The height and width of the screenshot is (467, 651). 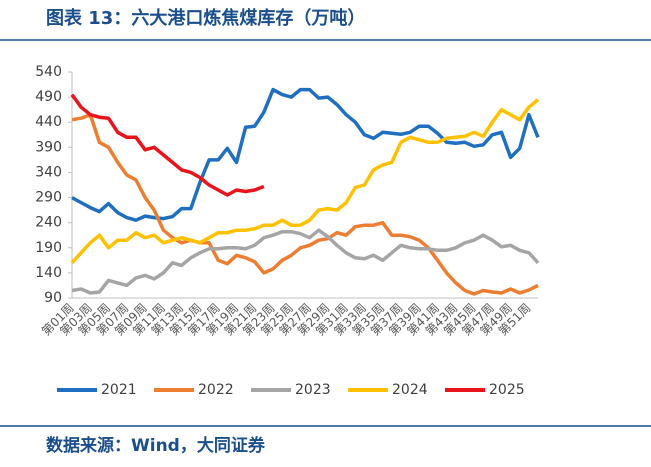 I want to click on chart-title: 图表 13：六大港口炼焦煤库存（万吨）, so click(x=205, y=18).